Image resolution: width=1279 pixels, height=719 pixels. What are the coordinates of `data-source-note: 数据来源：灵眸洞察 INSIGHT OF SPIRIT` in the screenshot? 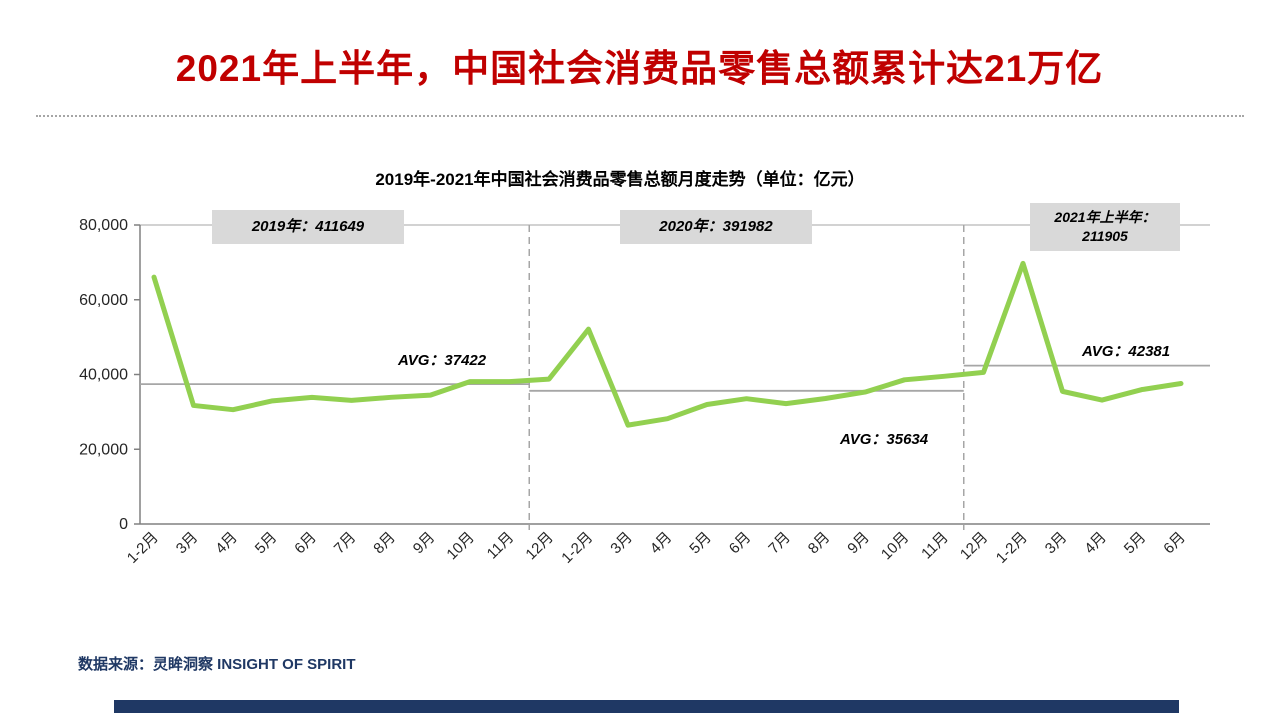 It's located at (217, 664).